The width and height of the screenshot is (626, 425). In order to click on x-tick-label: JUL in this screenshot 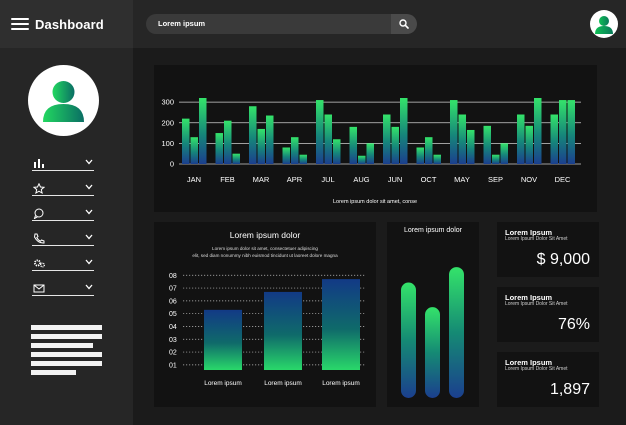, I will do `click(327, 179)`.